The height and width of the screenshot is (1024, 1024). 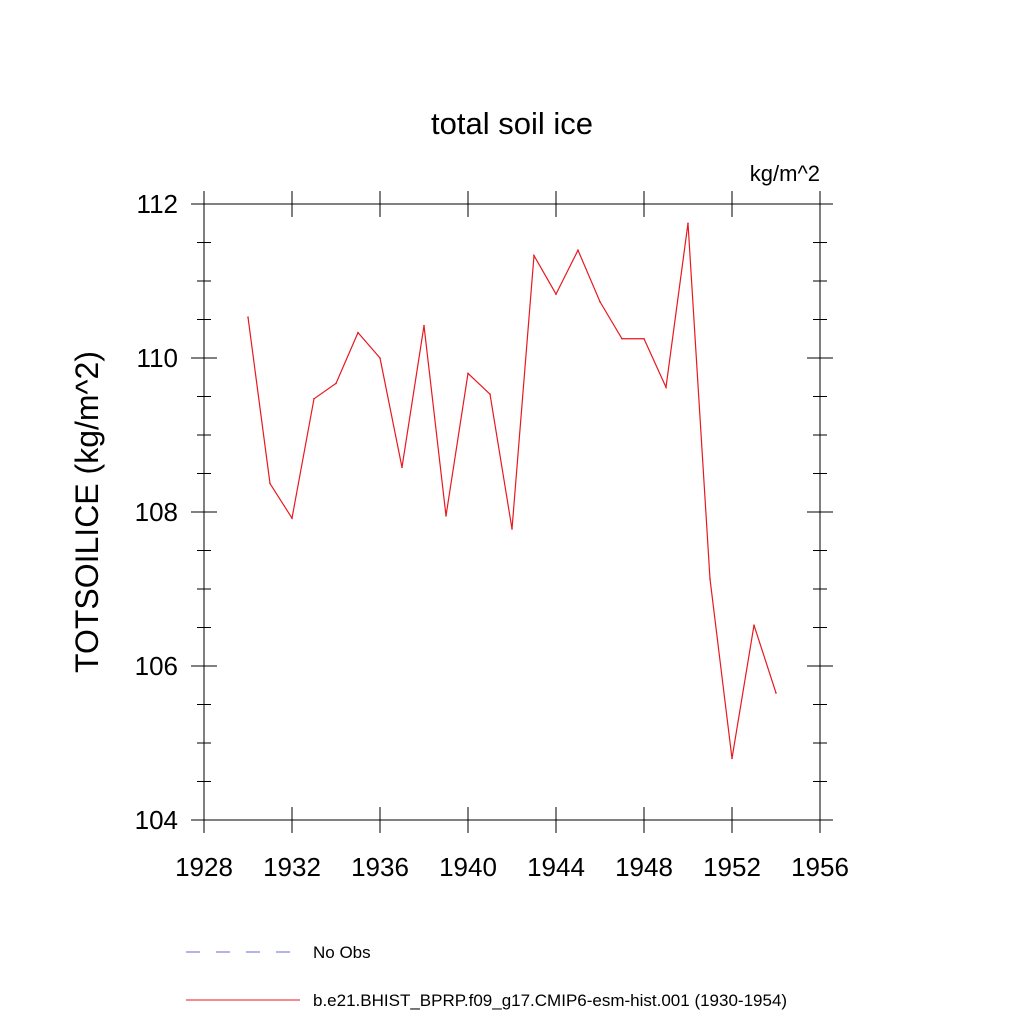 I want to click on units-label: kg/m^2, so click(x=785, y=173).